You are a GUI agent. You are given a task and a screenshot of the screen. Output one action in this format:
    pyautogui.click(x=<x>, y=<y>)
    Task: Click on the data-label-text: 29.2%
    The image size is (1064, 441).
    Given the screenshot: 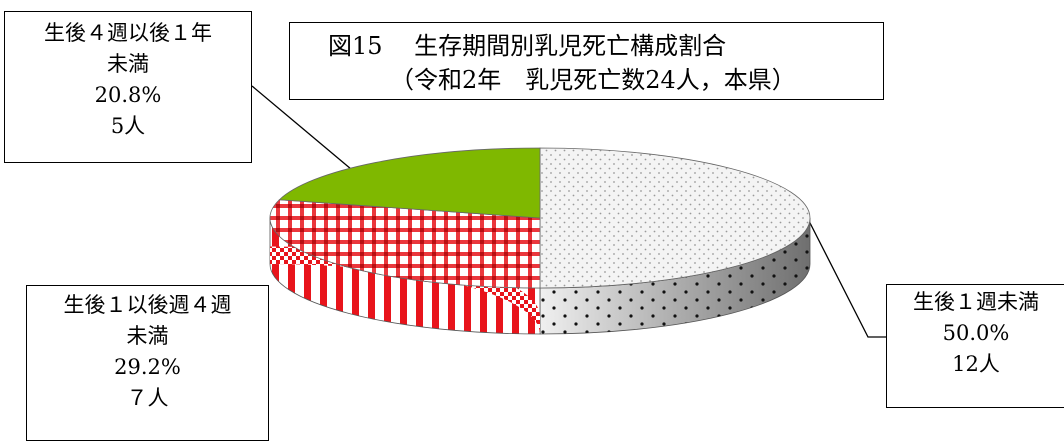 What is the action you would take?
    pyautogui.click(x=147, y=367)
    